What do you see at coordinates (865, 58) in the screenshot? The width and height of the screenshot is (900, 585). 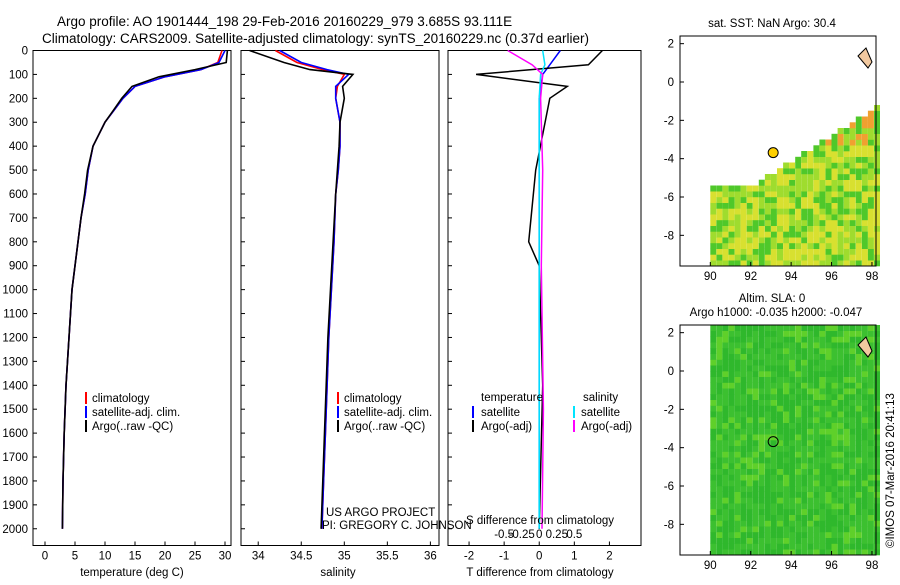 I see `land-shape` at bounding box center [865, 58].